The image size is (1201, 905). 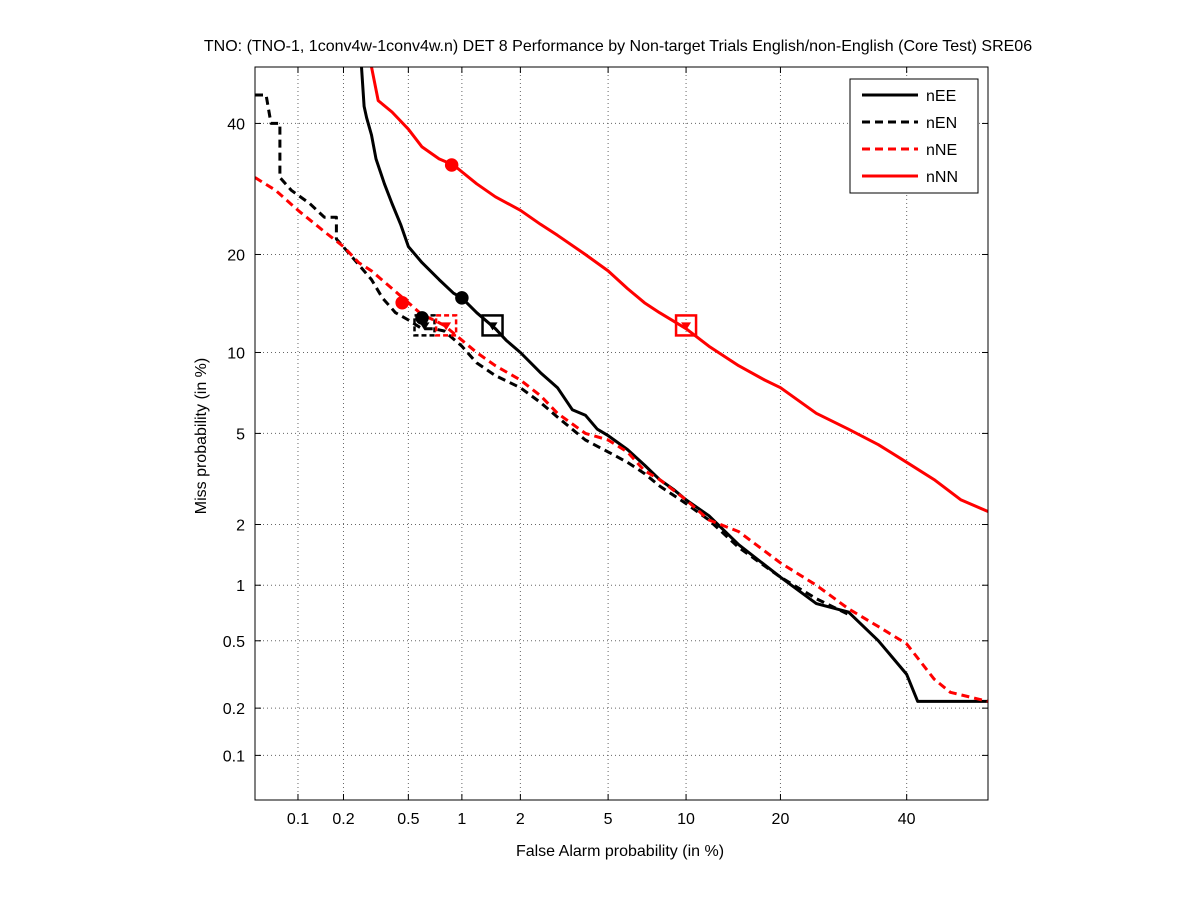 I want to click on y-tick-label: 0.2, so click(x=234, y=709).